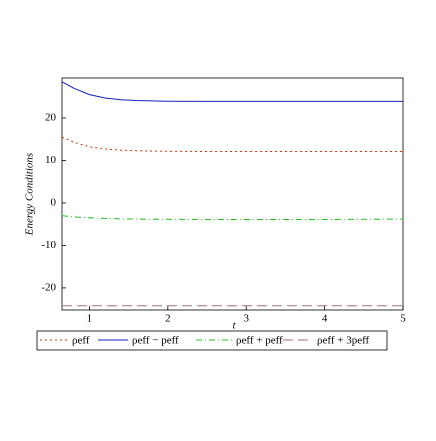 The image size is (436, 441). I want to click on x-tick-label: 3, so click(246, 319).